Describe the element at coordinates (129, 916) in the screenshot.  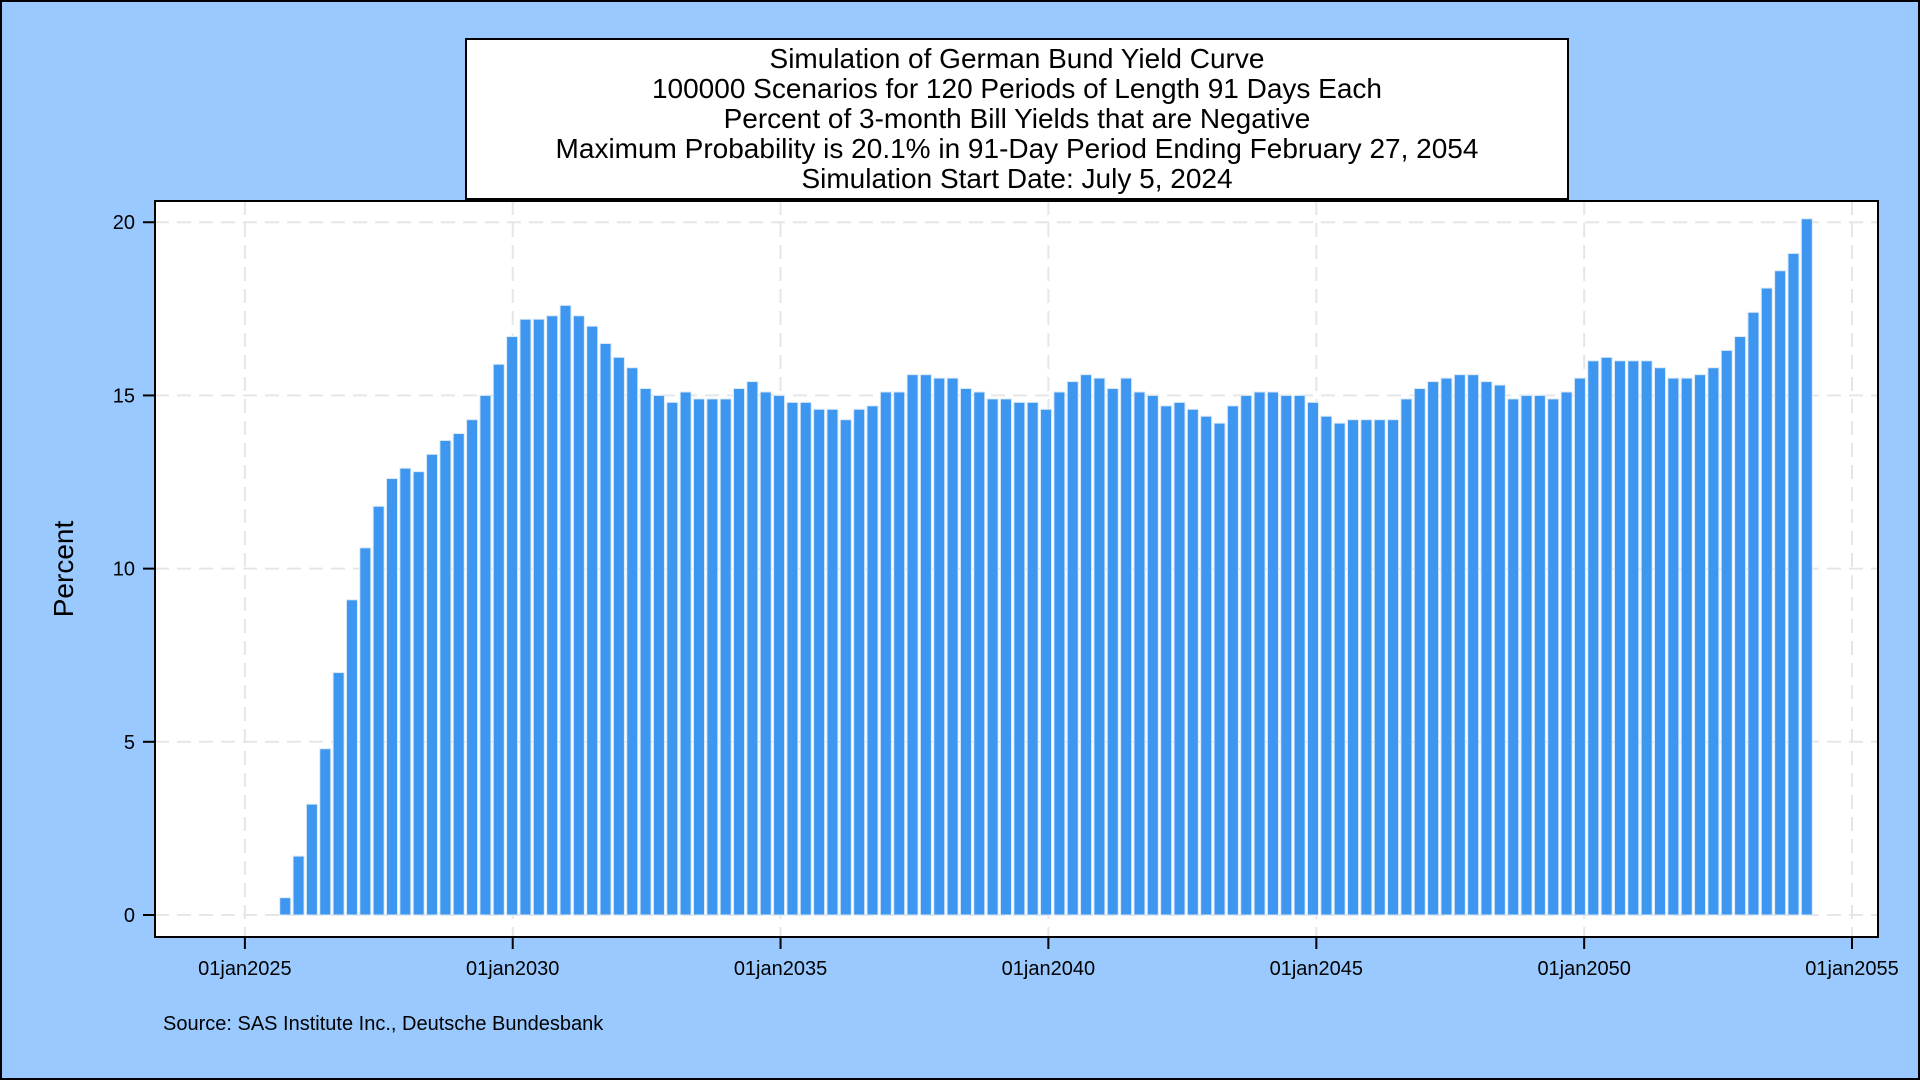
I see `y-tick-label: 0` at that location.